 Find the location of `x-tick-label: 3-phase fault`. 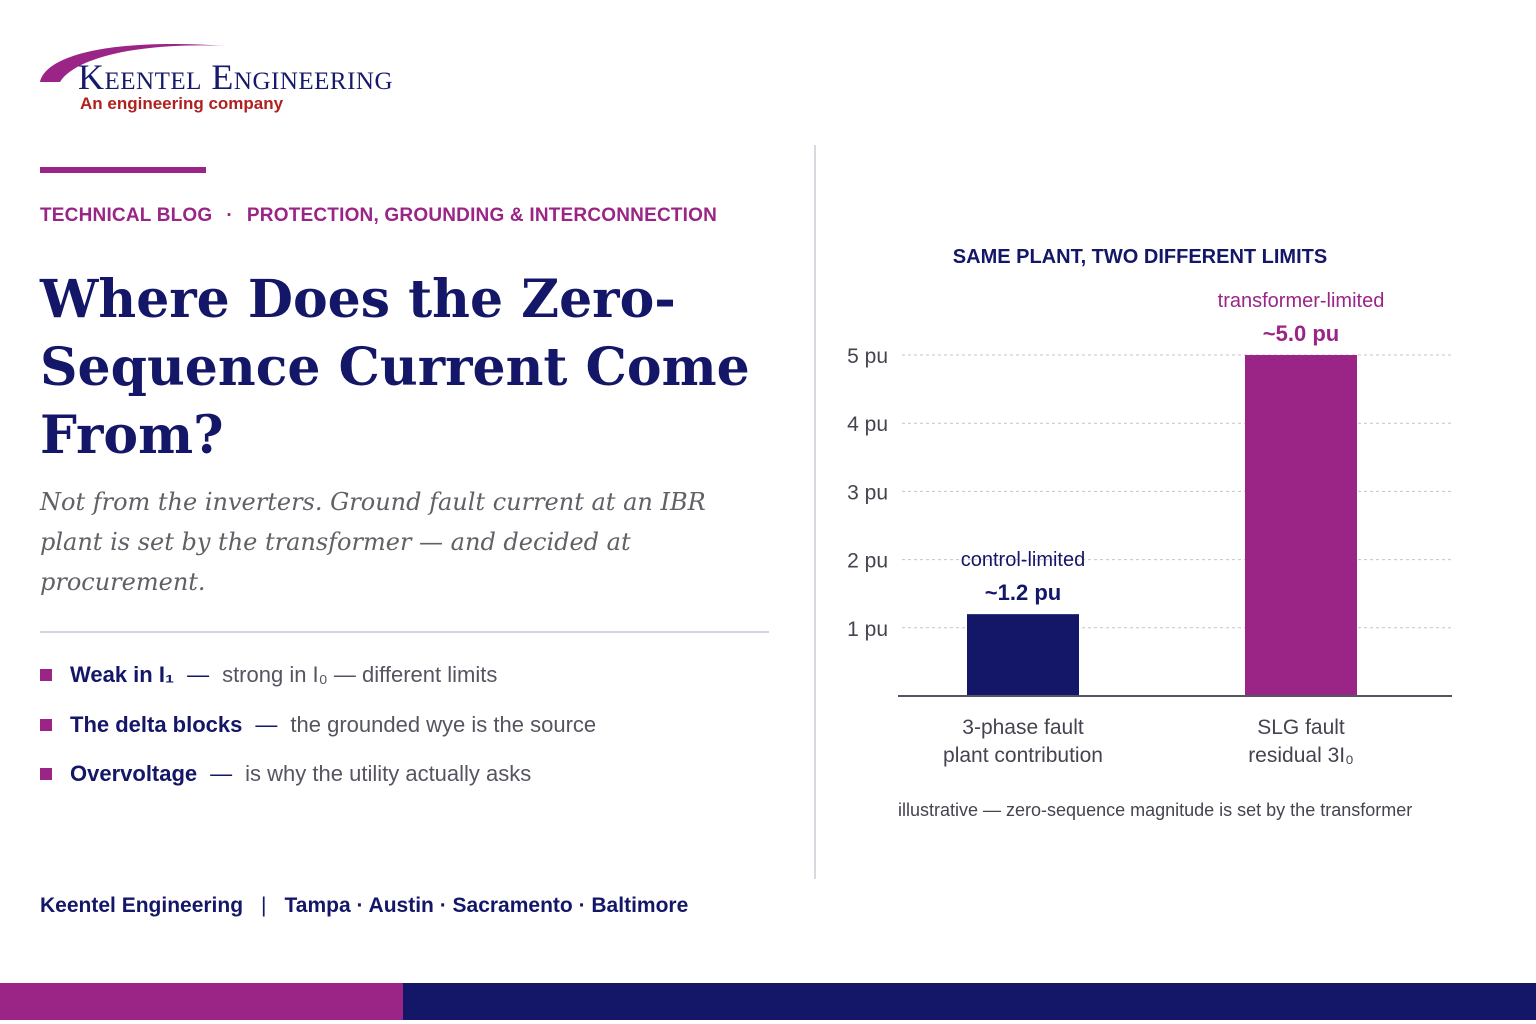

x-tick-label: 3-phase fault is located at coordinates (1023, 727).